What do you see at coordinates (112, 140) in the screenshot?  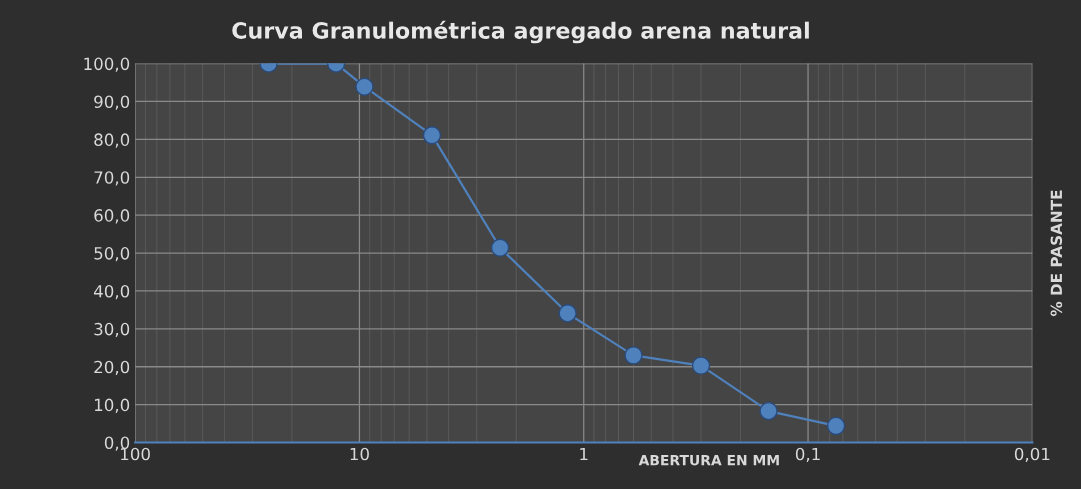 I see `y-tick-label: 80,0` at bounding box center [112, 140].